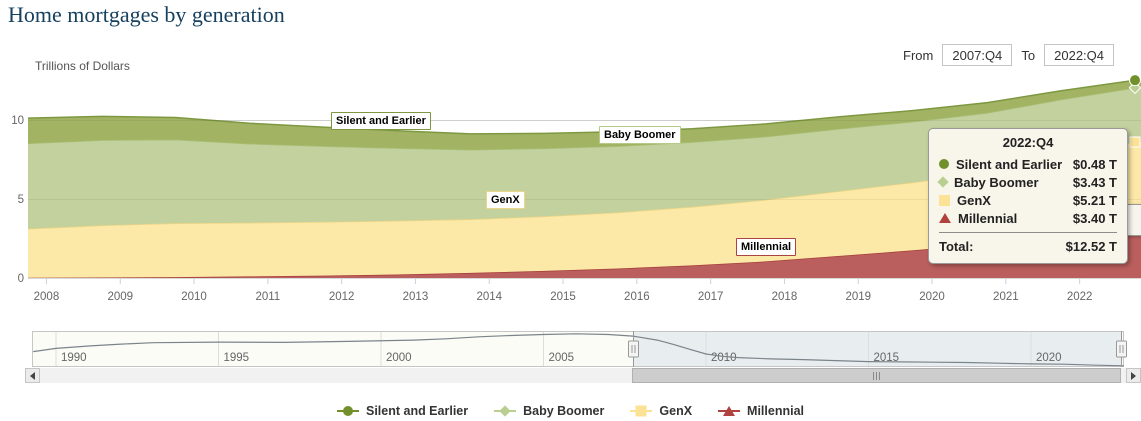 The image size is (1141, 421). I want to click on marker-square-icon, so click(1135, 142).